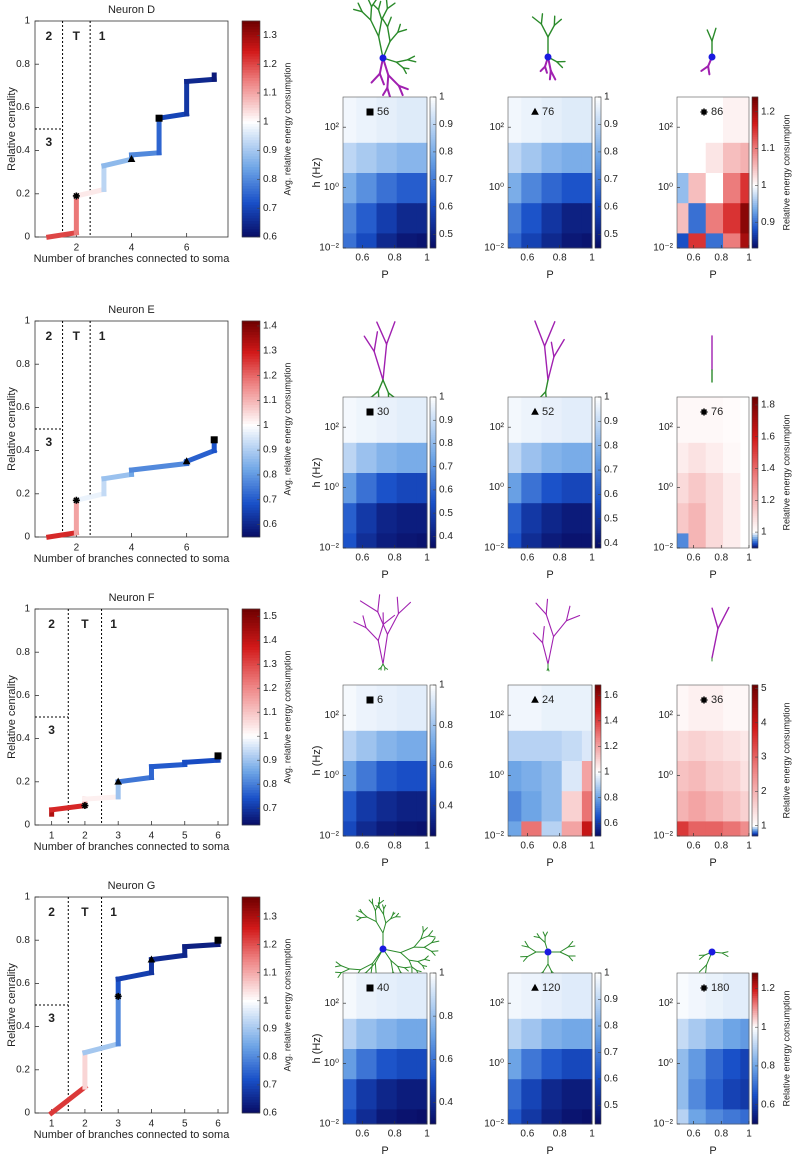 The height and width of the screenshot is (1167, 797). What do you see at coordinates (611, 1052) in the screenshot?
I see `colorbar-tick-label: 0.7` at bounding box center [611, 1052].